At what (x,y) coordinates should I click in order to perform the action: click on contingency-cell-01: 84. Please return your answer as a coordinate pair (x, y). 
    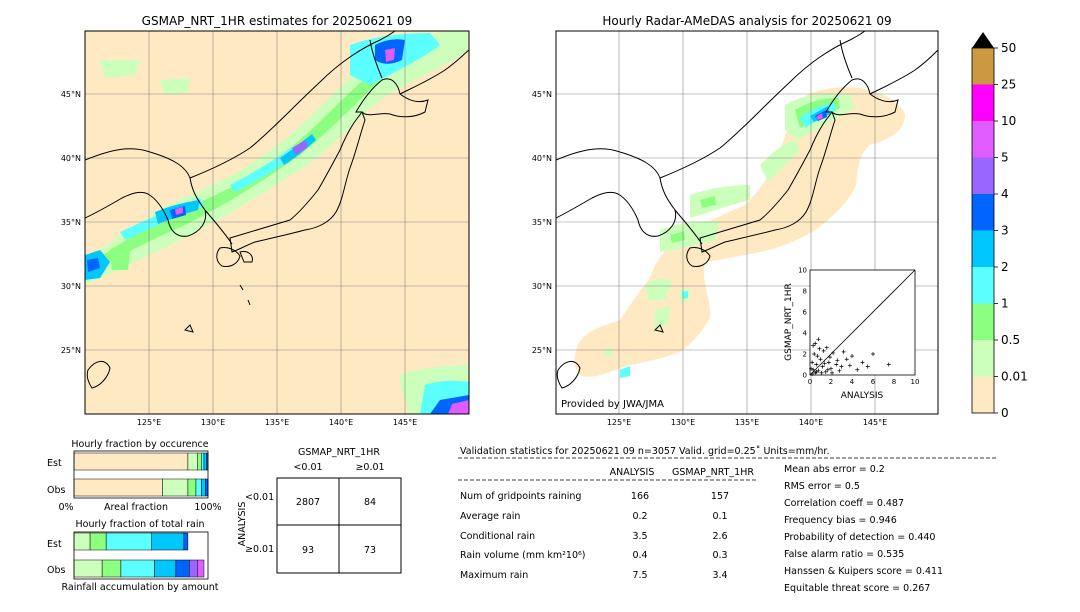
    Looking at the image, I should click on (370, 502).